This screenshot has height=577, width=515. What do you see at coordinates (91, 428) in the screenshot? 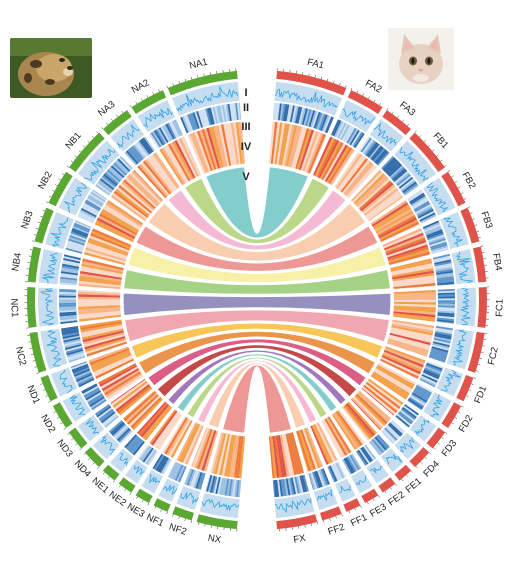
I see `track-ii-bg-nd3` at bounding box center [91, 428].